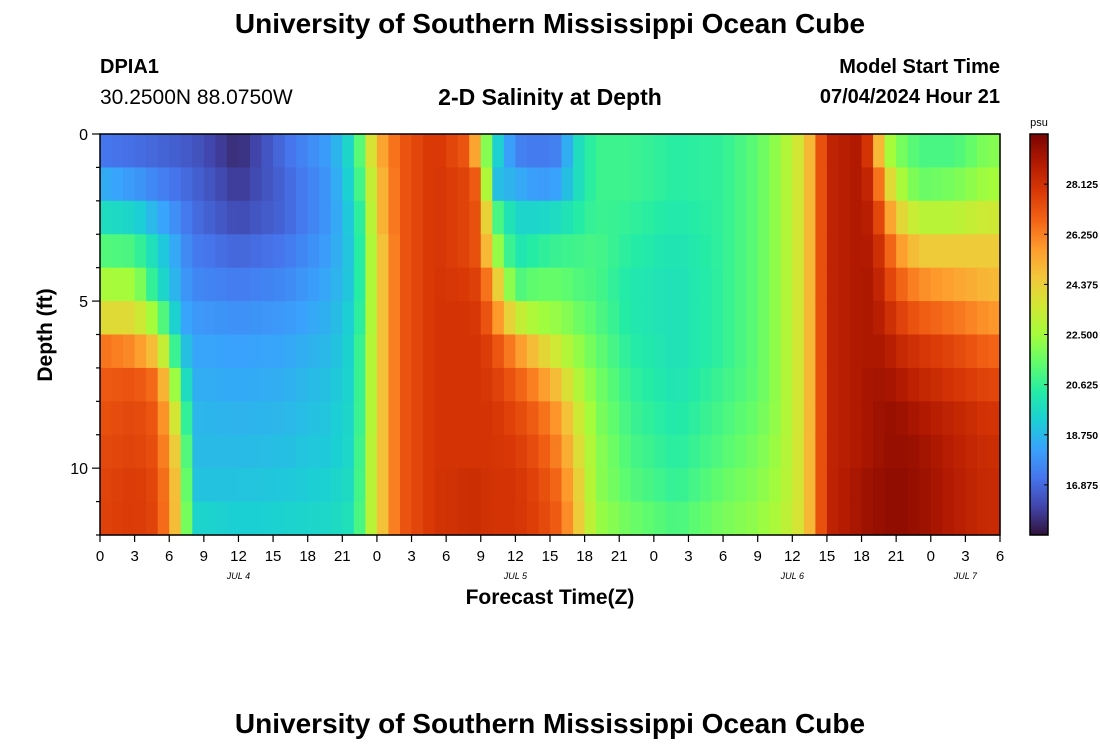  I want to click on station-coordinates: 30.2500N 88.0750W, so click(196, 97).